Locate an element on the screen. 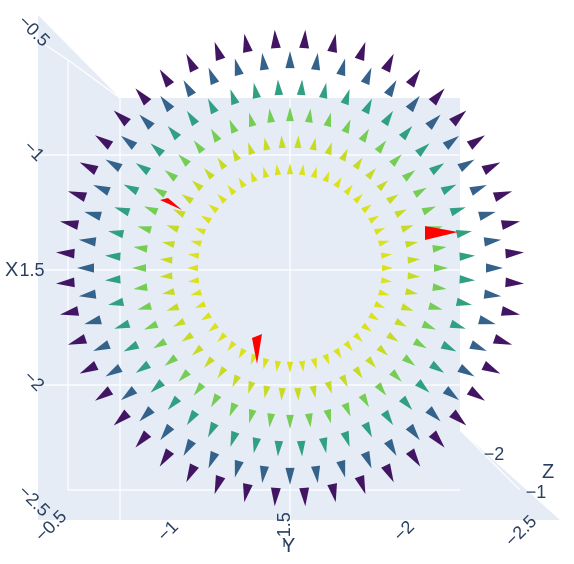 This screenshot has width=574, height=564. side-pane is located at coordinates (510, 309).